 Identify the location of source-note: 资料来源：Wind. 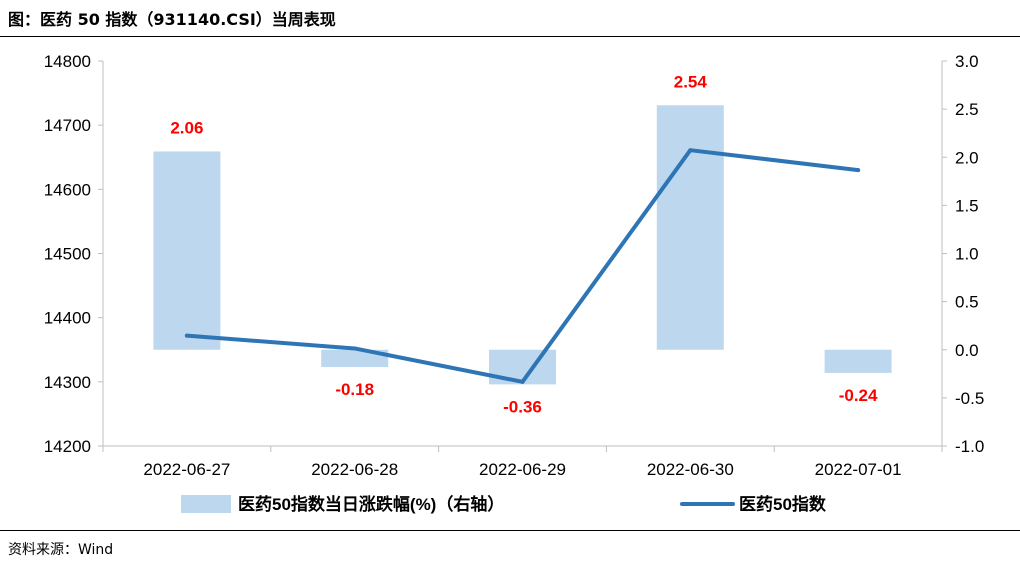
(61, 550).